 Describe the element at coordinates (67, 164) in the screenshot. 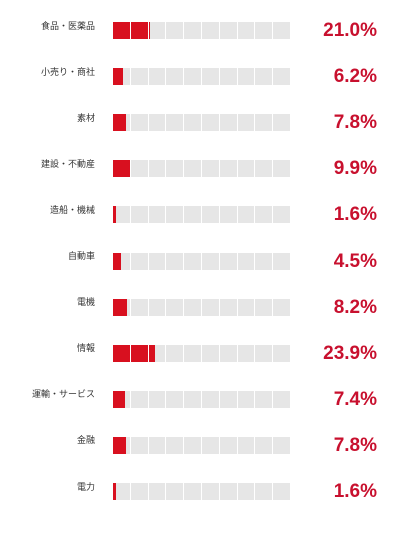

I see `category-label: 建設・不動産` at that location.